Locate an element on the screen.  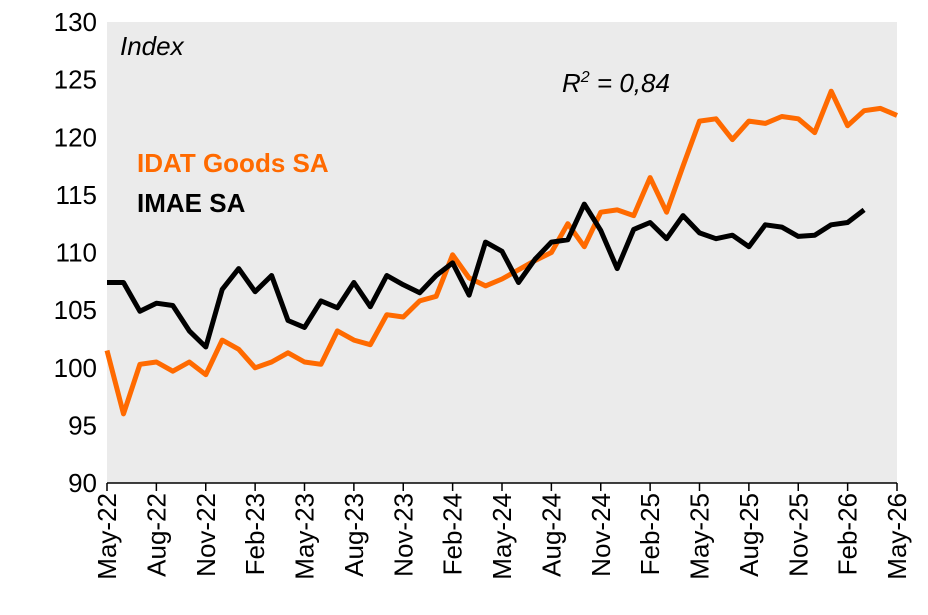
x-tick-label: Nov-23 is located at coordinates (403, 535).